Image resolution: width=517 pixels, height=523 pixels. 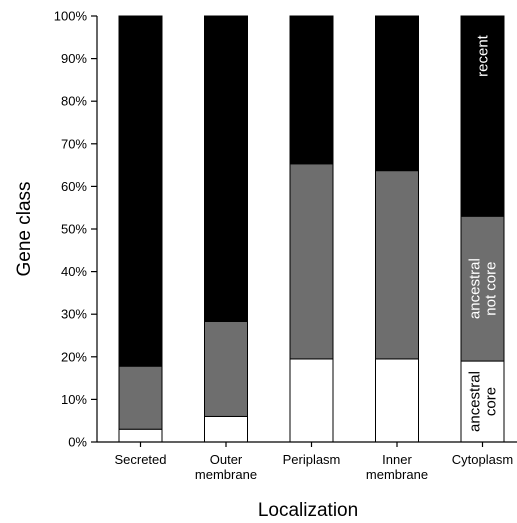 I want to click on y-tick-label: 80%, so click(x=74, y=101).